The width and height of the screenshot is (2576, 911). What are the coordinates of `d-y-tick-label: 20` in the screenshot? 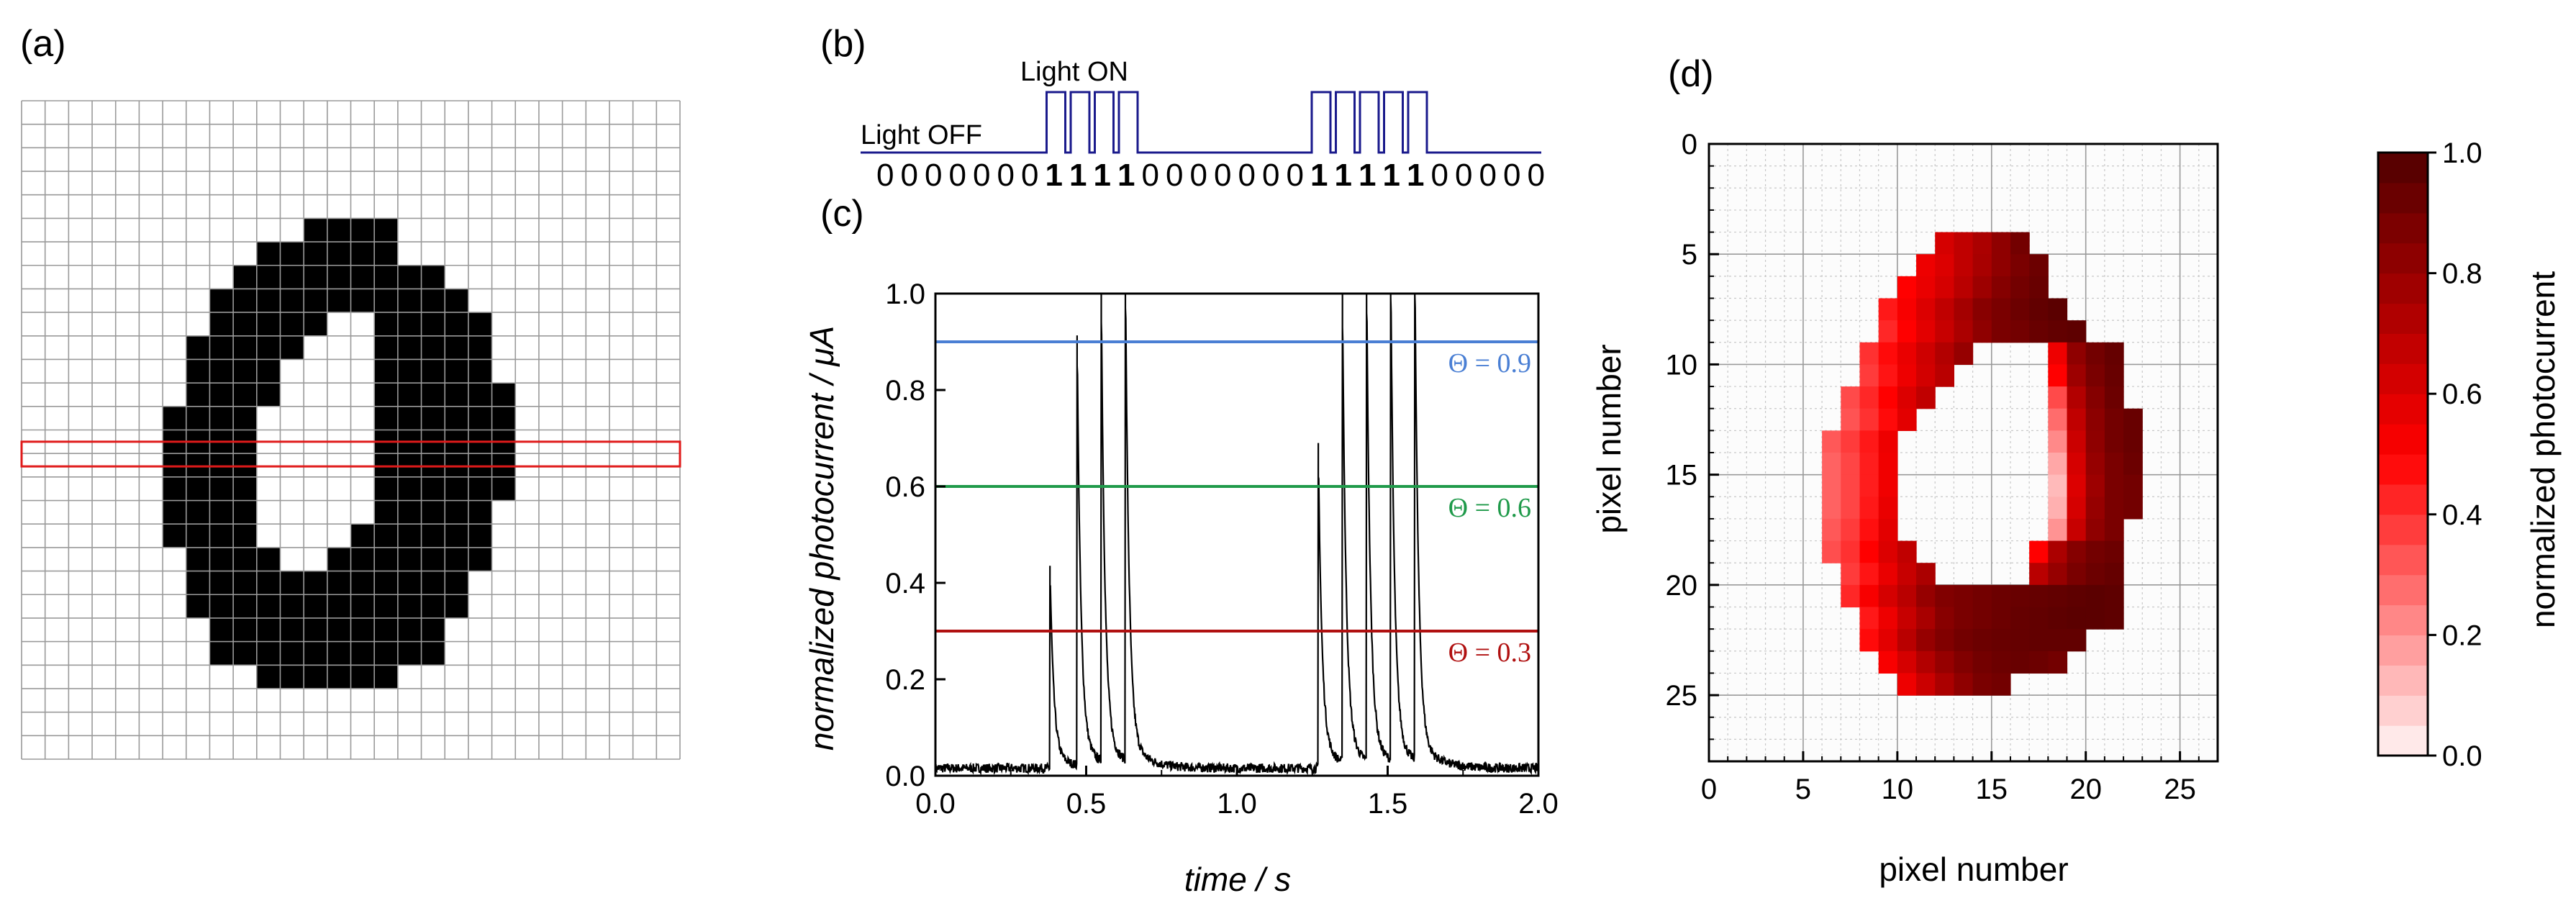 It's located at (1682, 586).